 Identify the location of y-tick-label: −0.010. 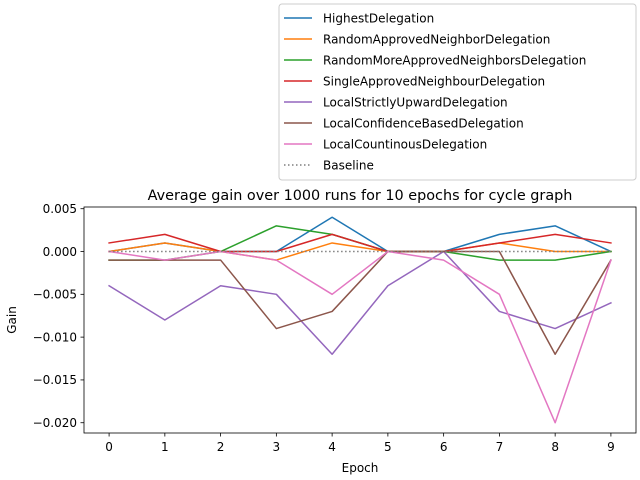
(55, 337).